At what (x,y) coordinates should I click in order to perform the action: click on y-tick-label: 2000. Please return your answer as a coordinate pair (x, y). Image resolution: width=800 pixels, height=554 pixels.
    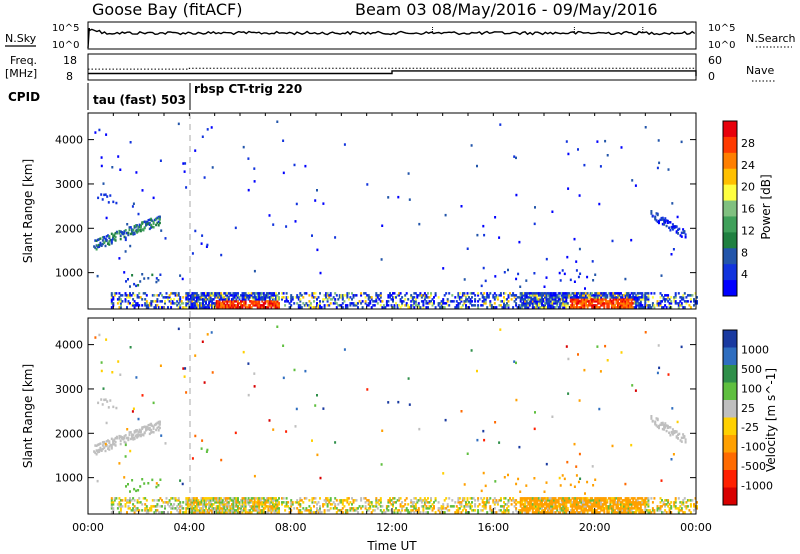
    Looking at the image, I should click on (69, 228).